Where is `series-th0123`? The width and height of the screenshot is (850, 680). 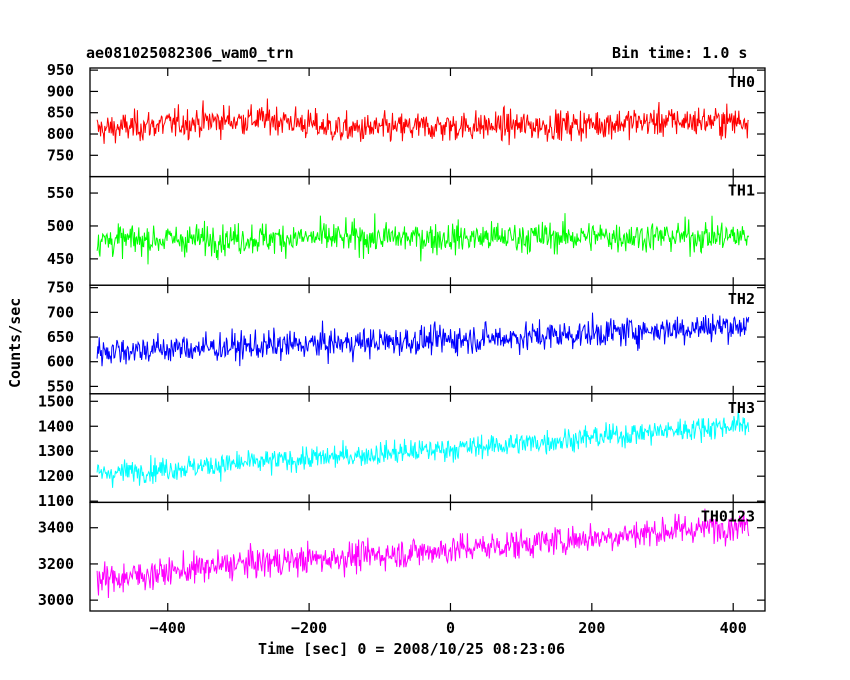
series-th0123 is located at coordinates (423, 553).